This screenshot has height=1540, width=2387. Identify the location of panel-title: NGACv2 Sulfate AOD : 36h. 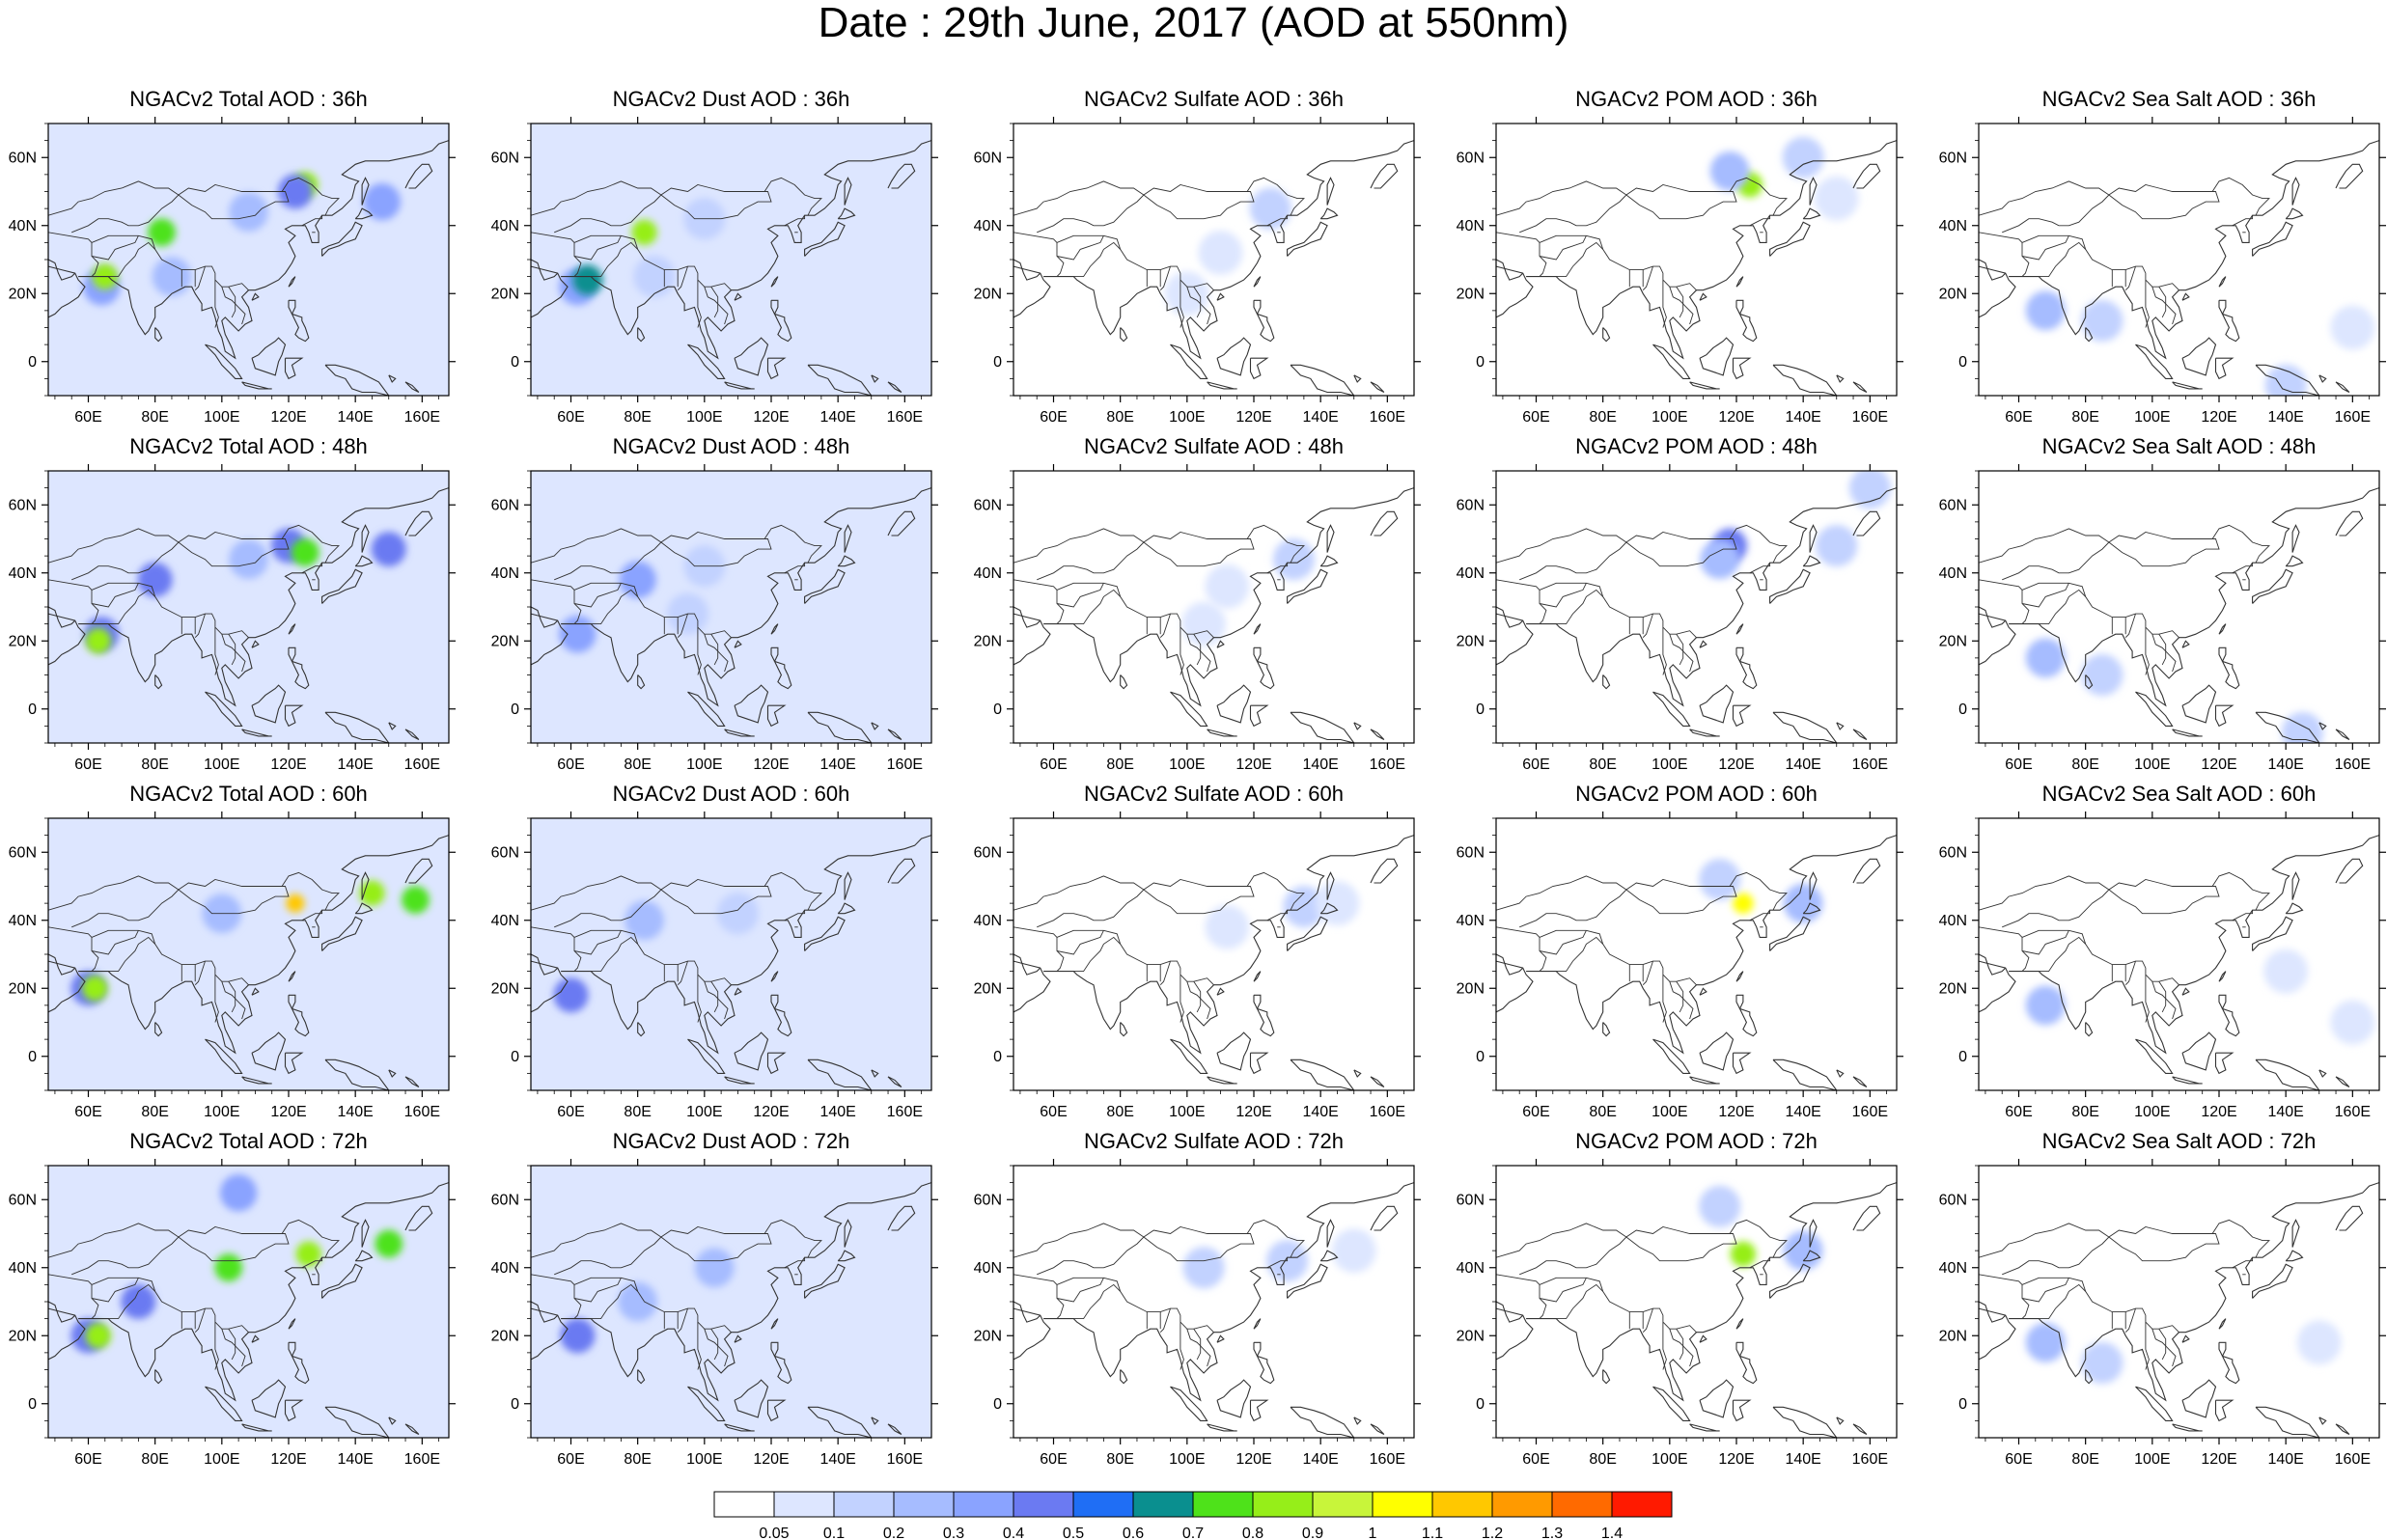
(1214, 99).